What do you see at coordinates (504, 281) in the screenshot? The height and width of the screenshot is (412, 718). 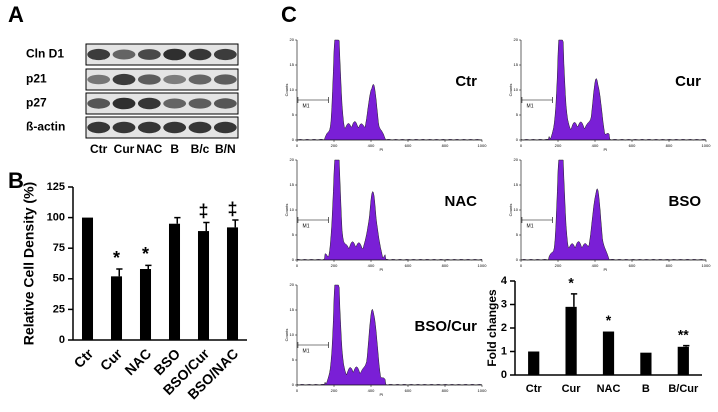 I see `y-tick-label: 4` at bounding box center [504, 281].